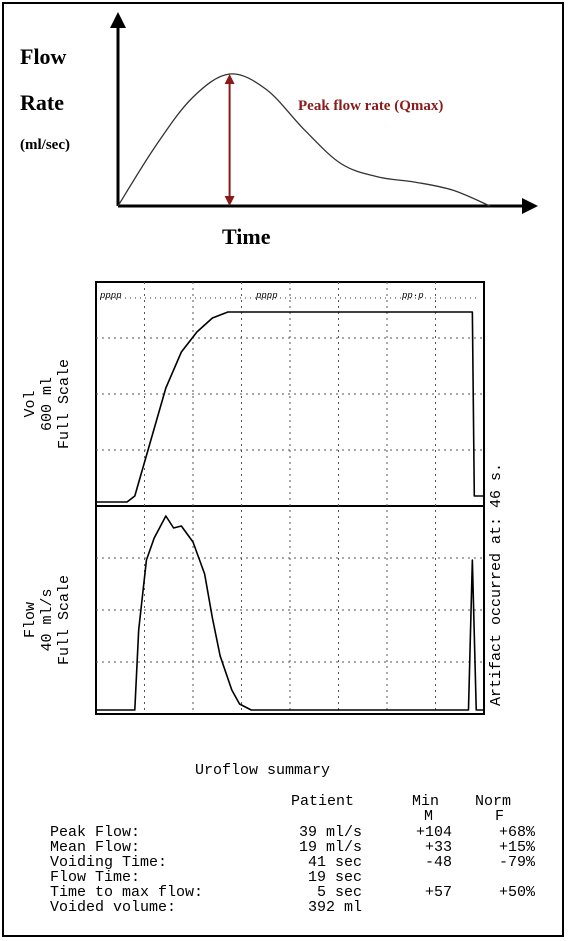  I want to click on qmax-arrow-up-icon, so click(229, 79).